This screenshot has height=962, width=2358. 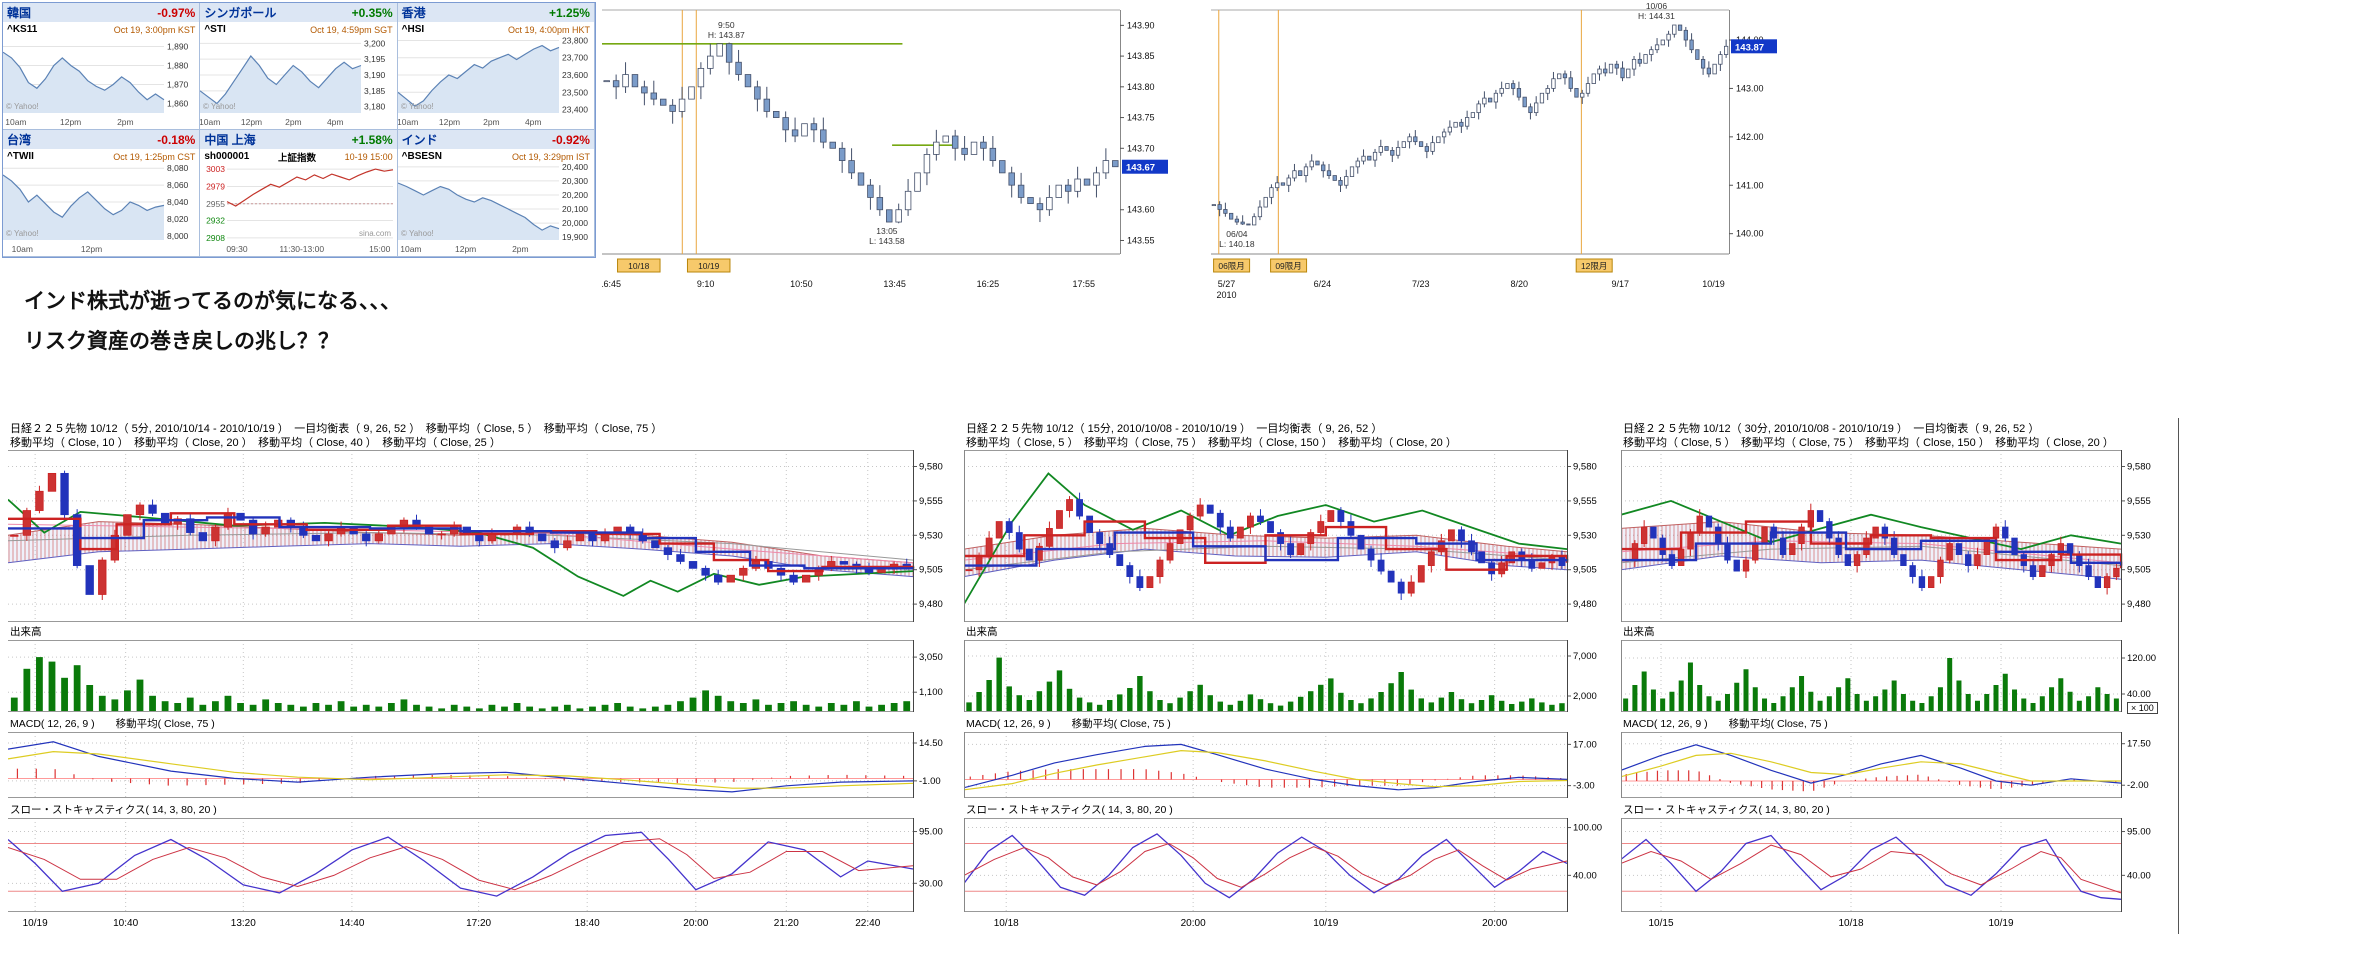 What do you see at coordinates (548, 29) in the screenshot?
I see `market-timestamp: Oct 19, 4:00pm HKT` at bounding box center [548, 29].